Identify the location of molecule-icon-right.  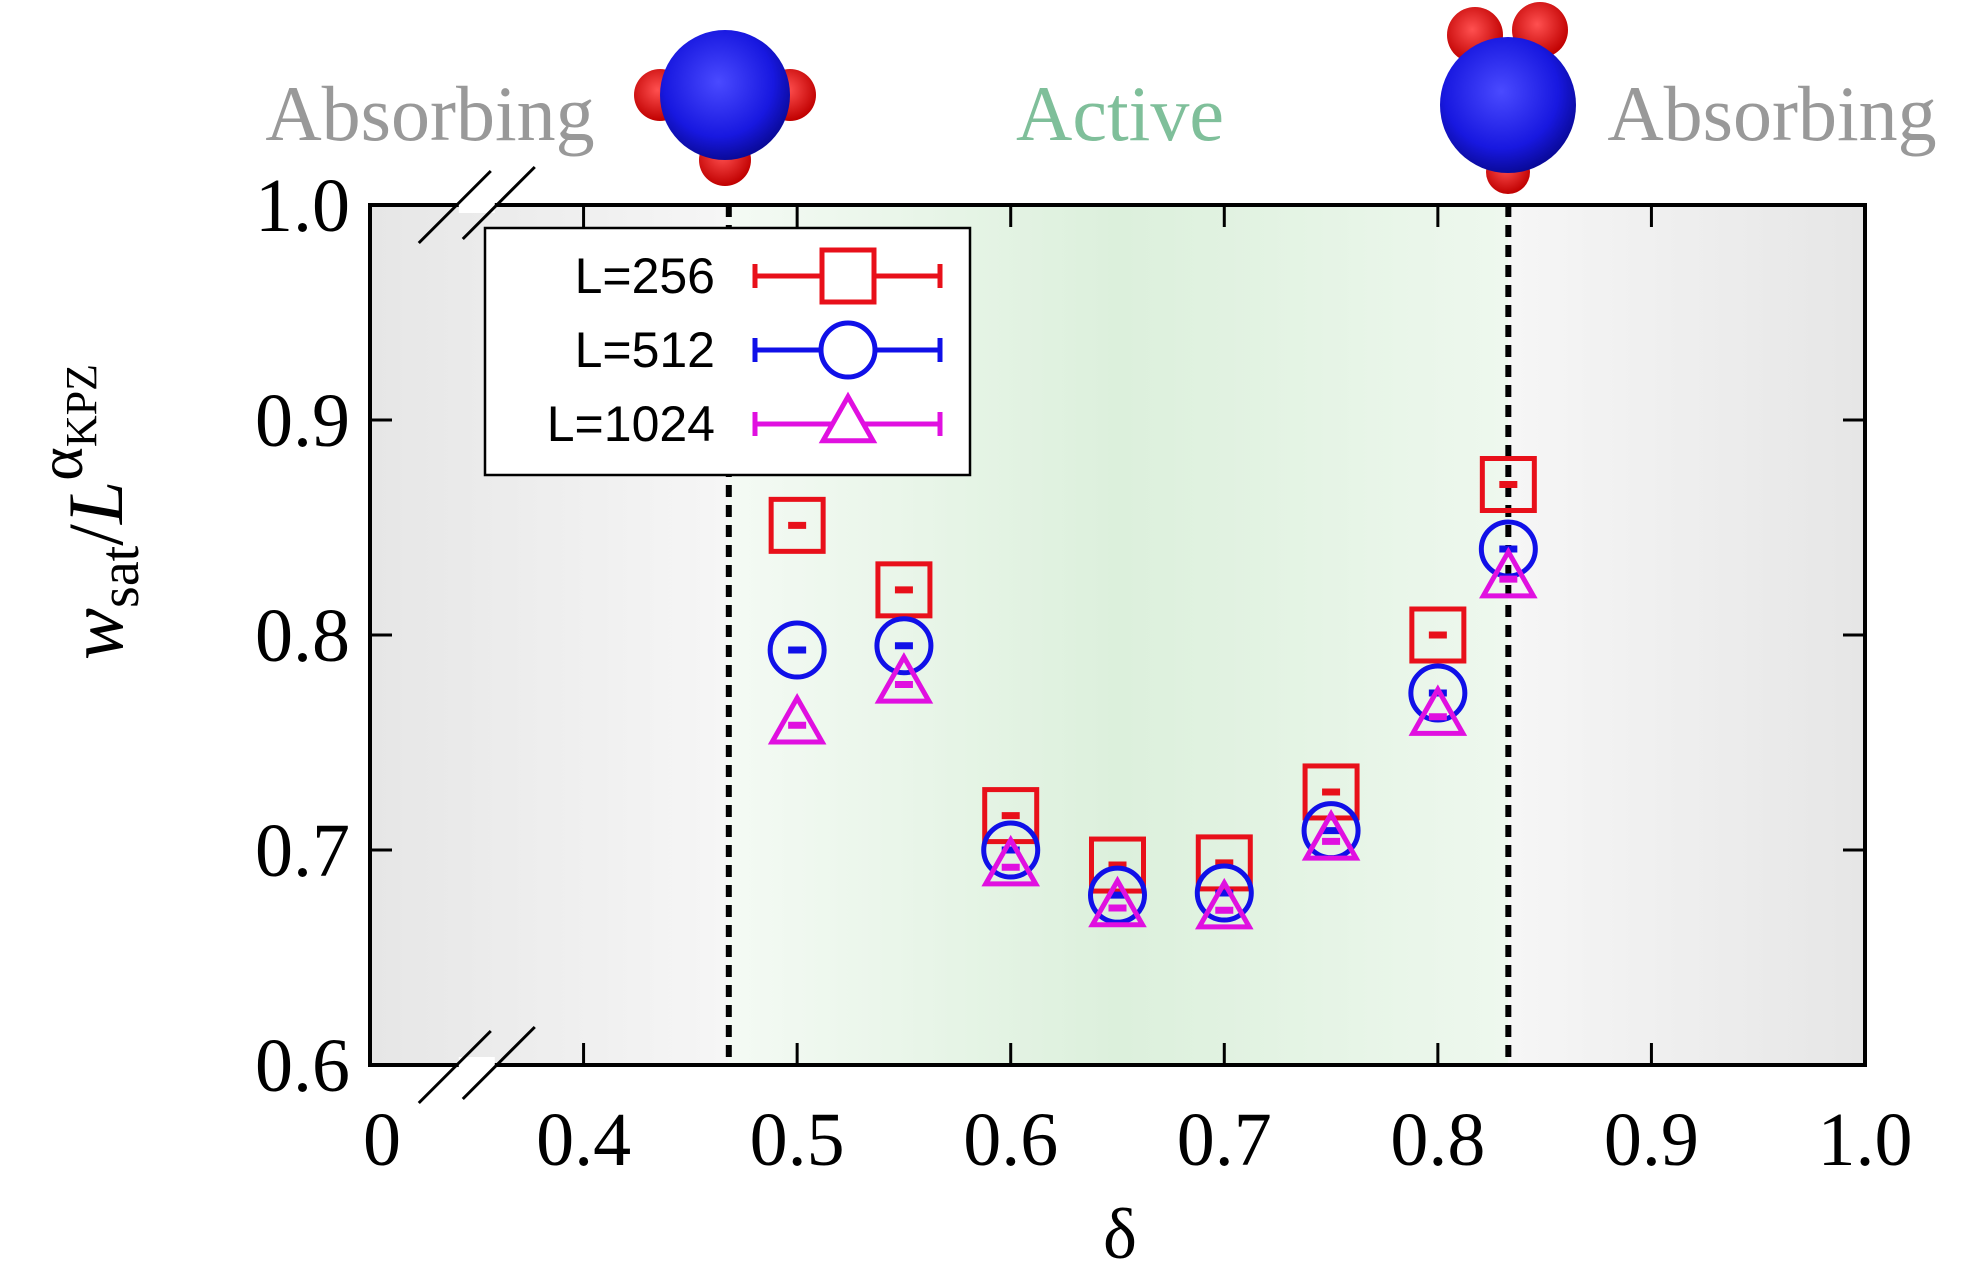
(1508, 98).